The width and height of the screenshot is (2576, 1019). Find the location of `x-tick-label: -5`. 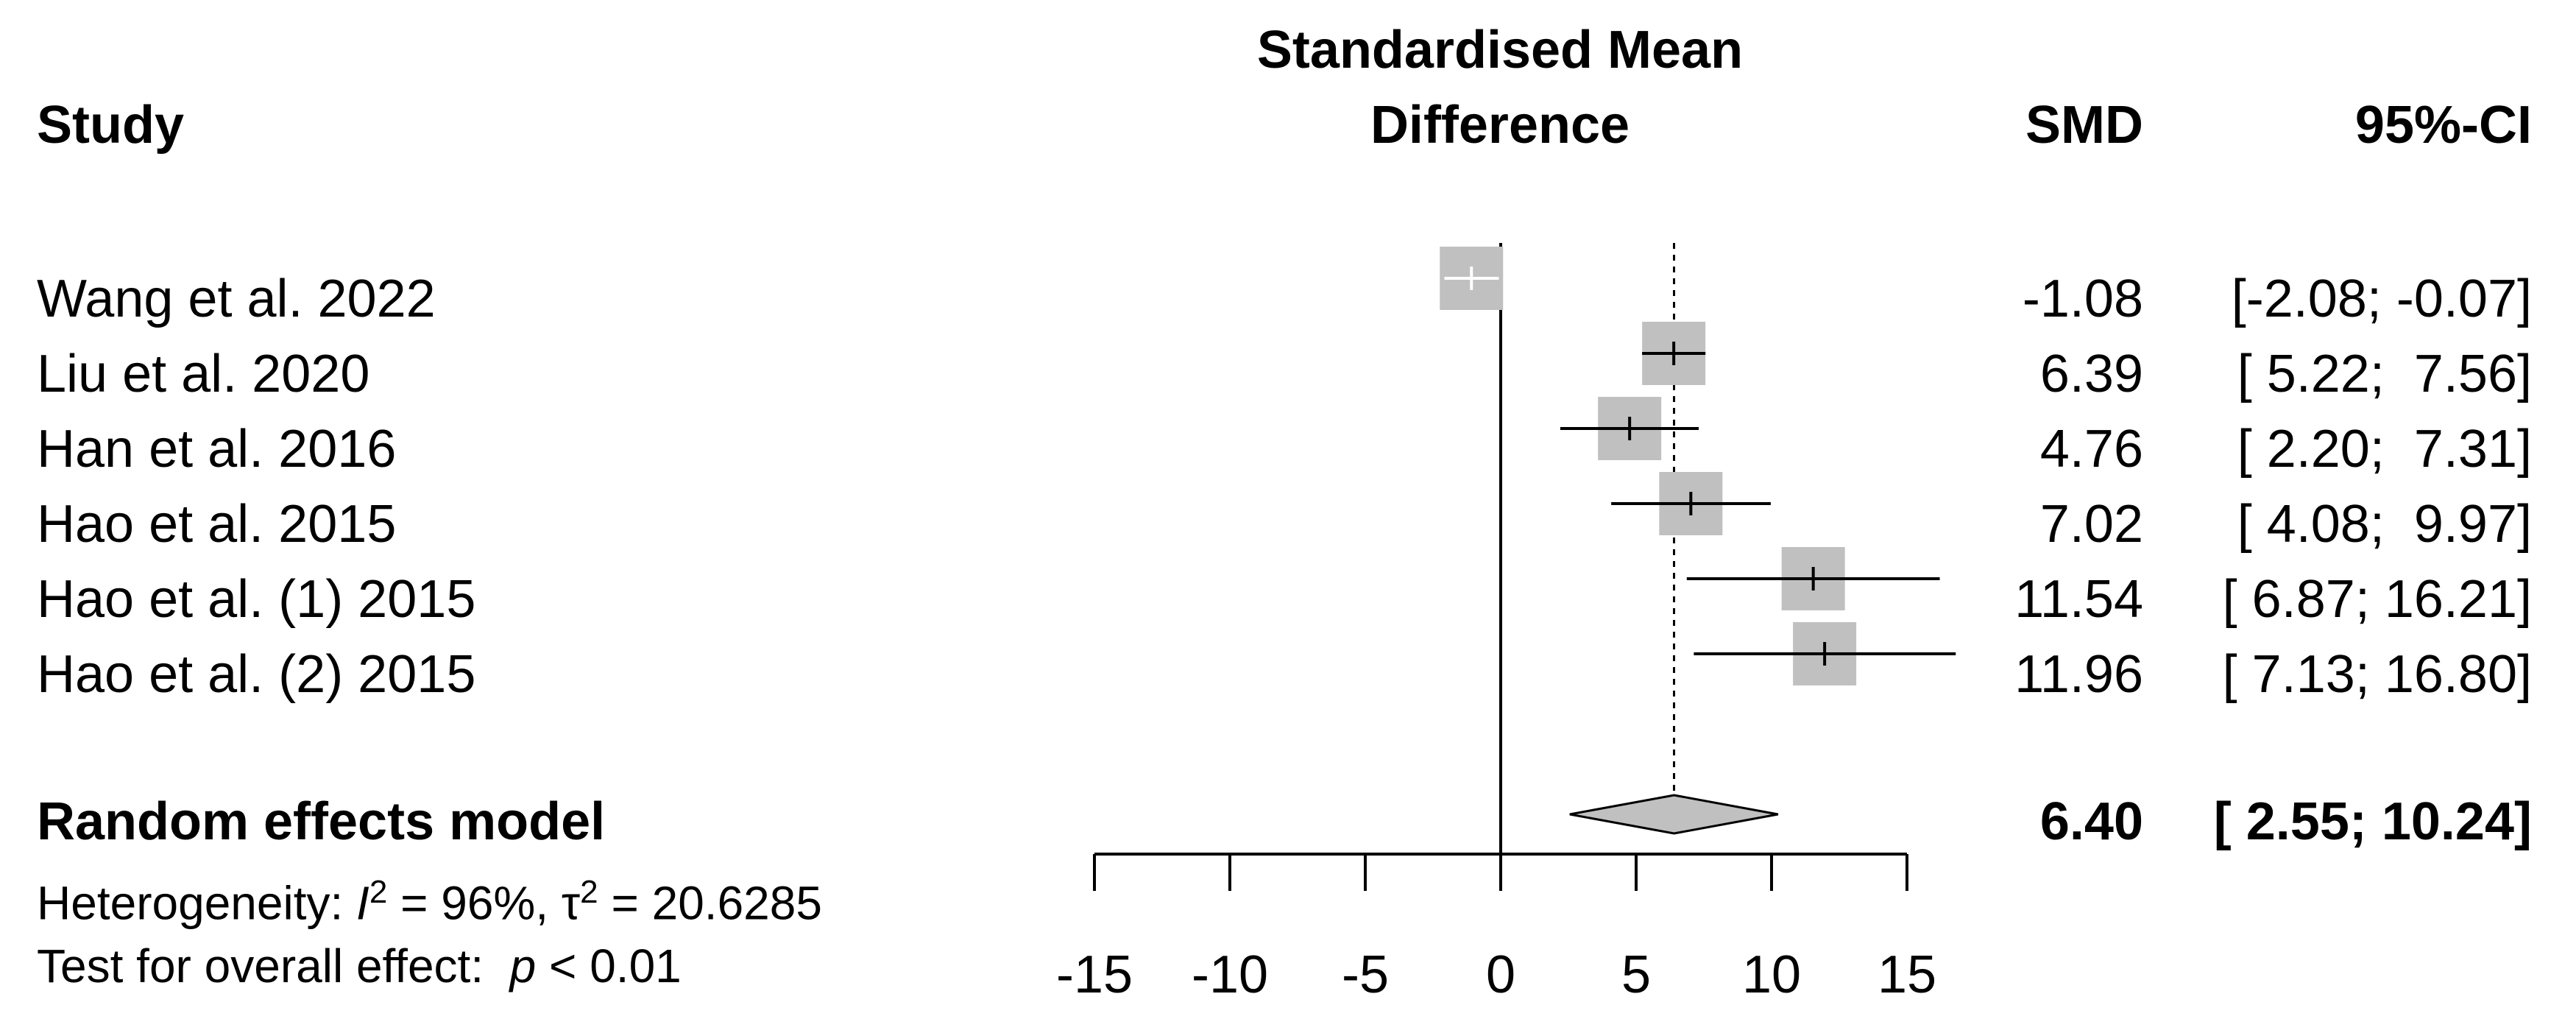

x-tick-label: -5 is located at coordinates (1365, 974).